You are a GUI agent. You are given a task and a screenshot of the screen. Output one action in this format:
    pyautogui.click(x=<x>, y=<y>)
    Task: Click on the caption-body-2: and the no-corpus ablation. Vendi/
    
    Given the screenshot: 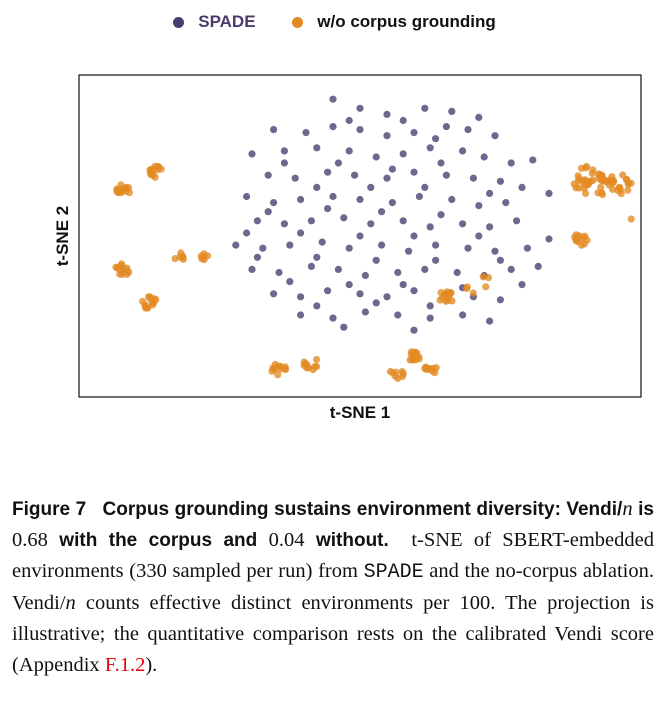 What is the action you would take?
    pyautogui.click(x=333, y=587)
    